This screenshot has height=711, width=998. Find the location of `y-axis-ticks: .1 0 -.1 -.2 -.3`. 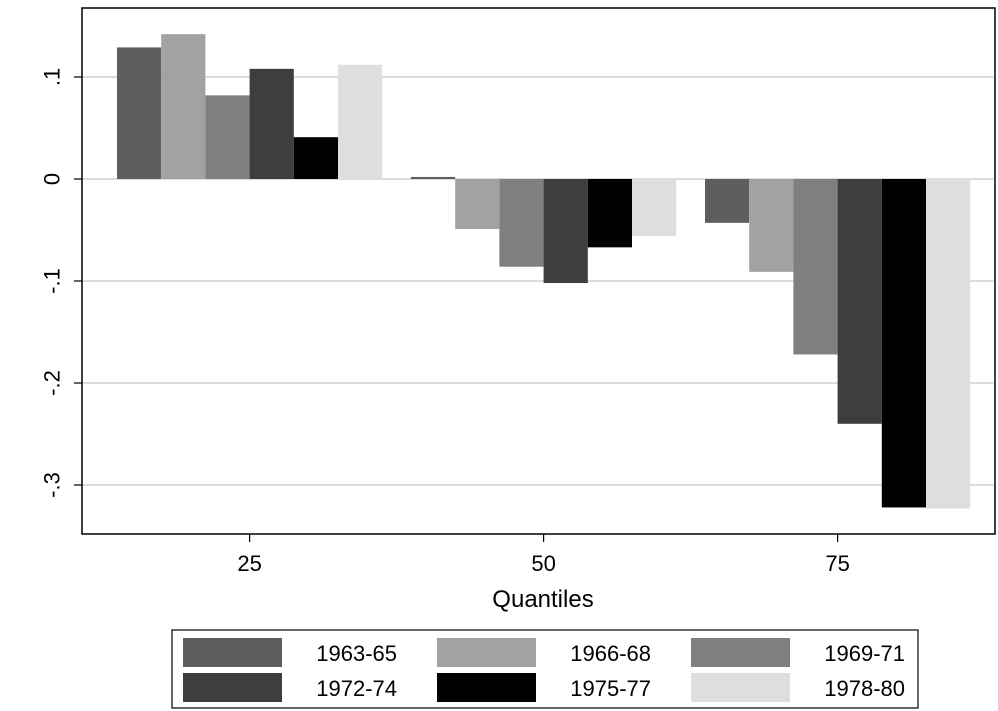

y-axis-ticks: .1 0 -.1 -.2 -.3 is located at coordinates (61, 283).